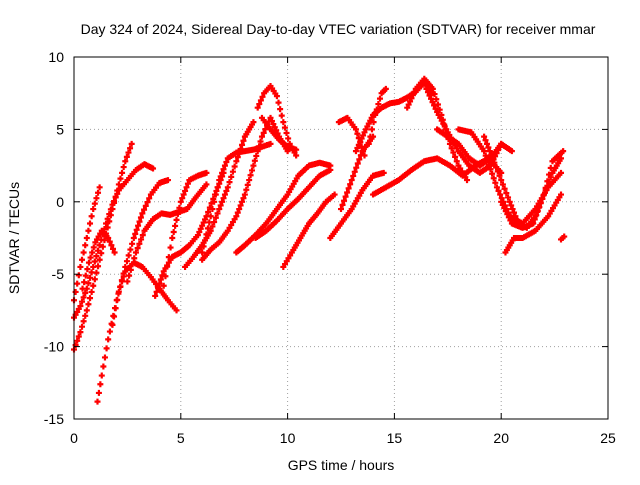  I want to click on x-tick-label: 0, so click(74, 438).